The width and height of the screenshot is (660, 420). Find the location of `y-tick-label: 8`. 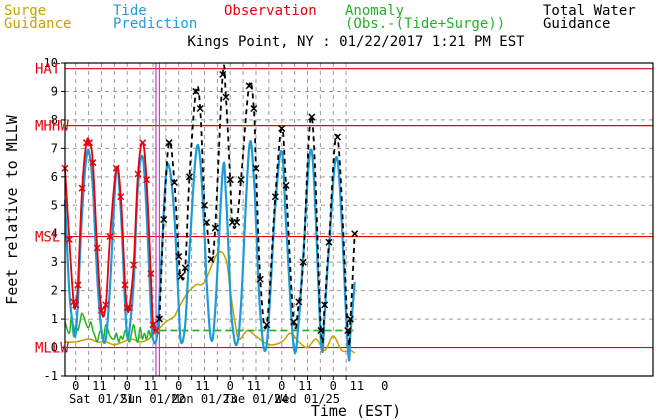

y-tick-label: 8 is located at coordinates (54, 120).